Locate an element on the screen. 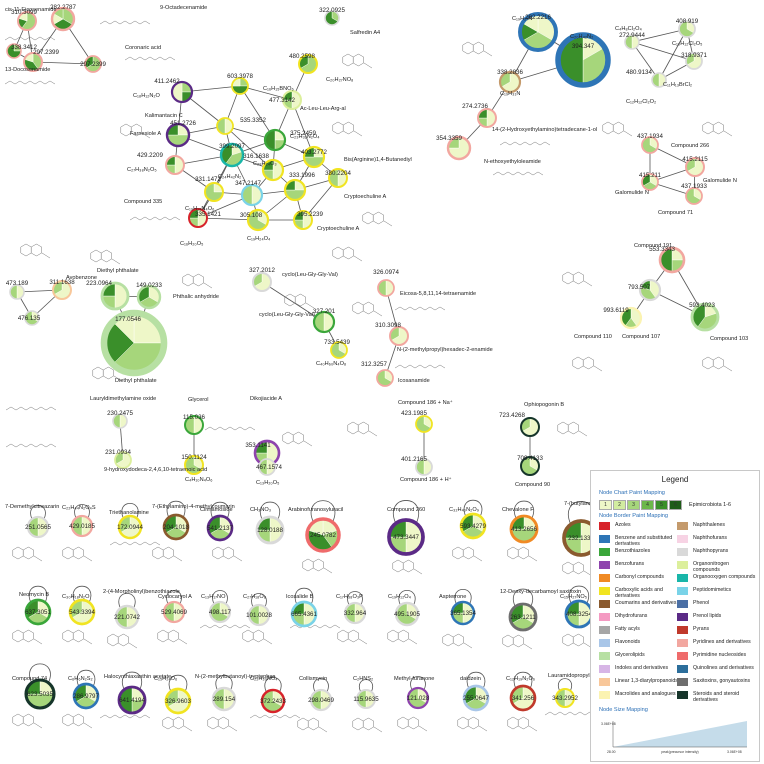 This screenshot has width=764, height=764. self-loop-edge is located at coordinates (38, 594).